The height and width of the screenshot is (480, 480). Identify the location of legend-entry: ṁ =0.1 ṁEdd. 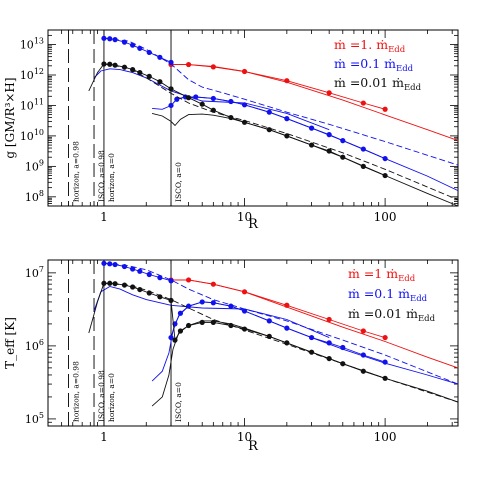
(374, 65).